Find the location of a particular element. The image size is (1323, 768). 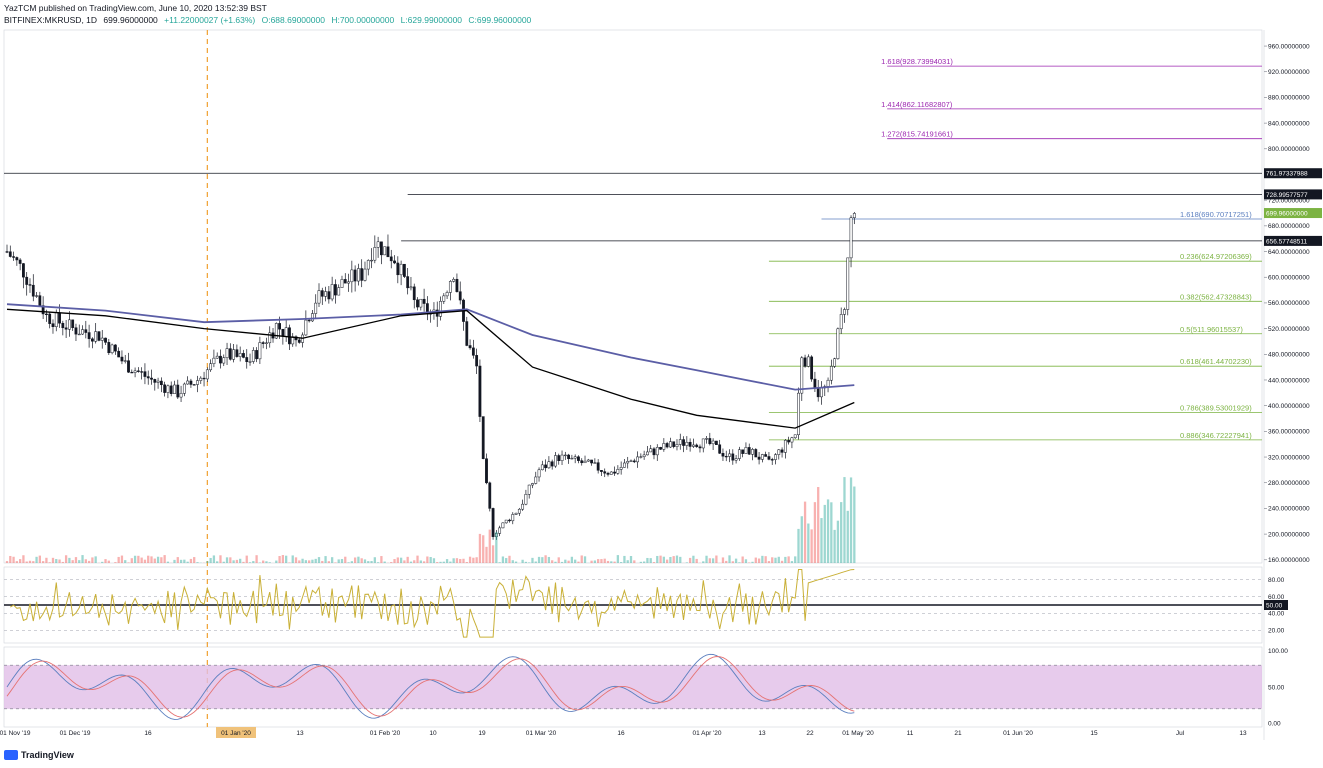

tradingview-brand: TradingView is located at coordinates (39, 755).